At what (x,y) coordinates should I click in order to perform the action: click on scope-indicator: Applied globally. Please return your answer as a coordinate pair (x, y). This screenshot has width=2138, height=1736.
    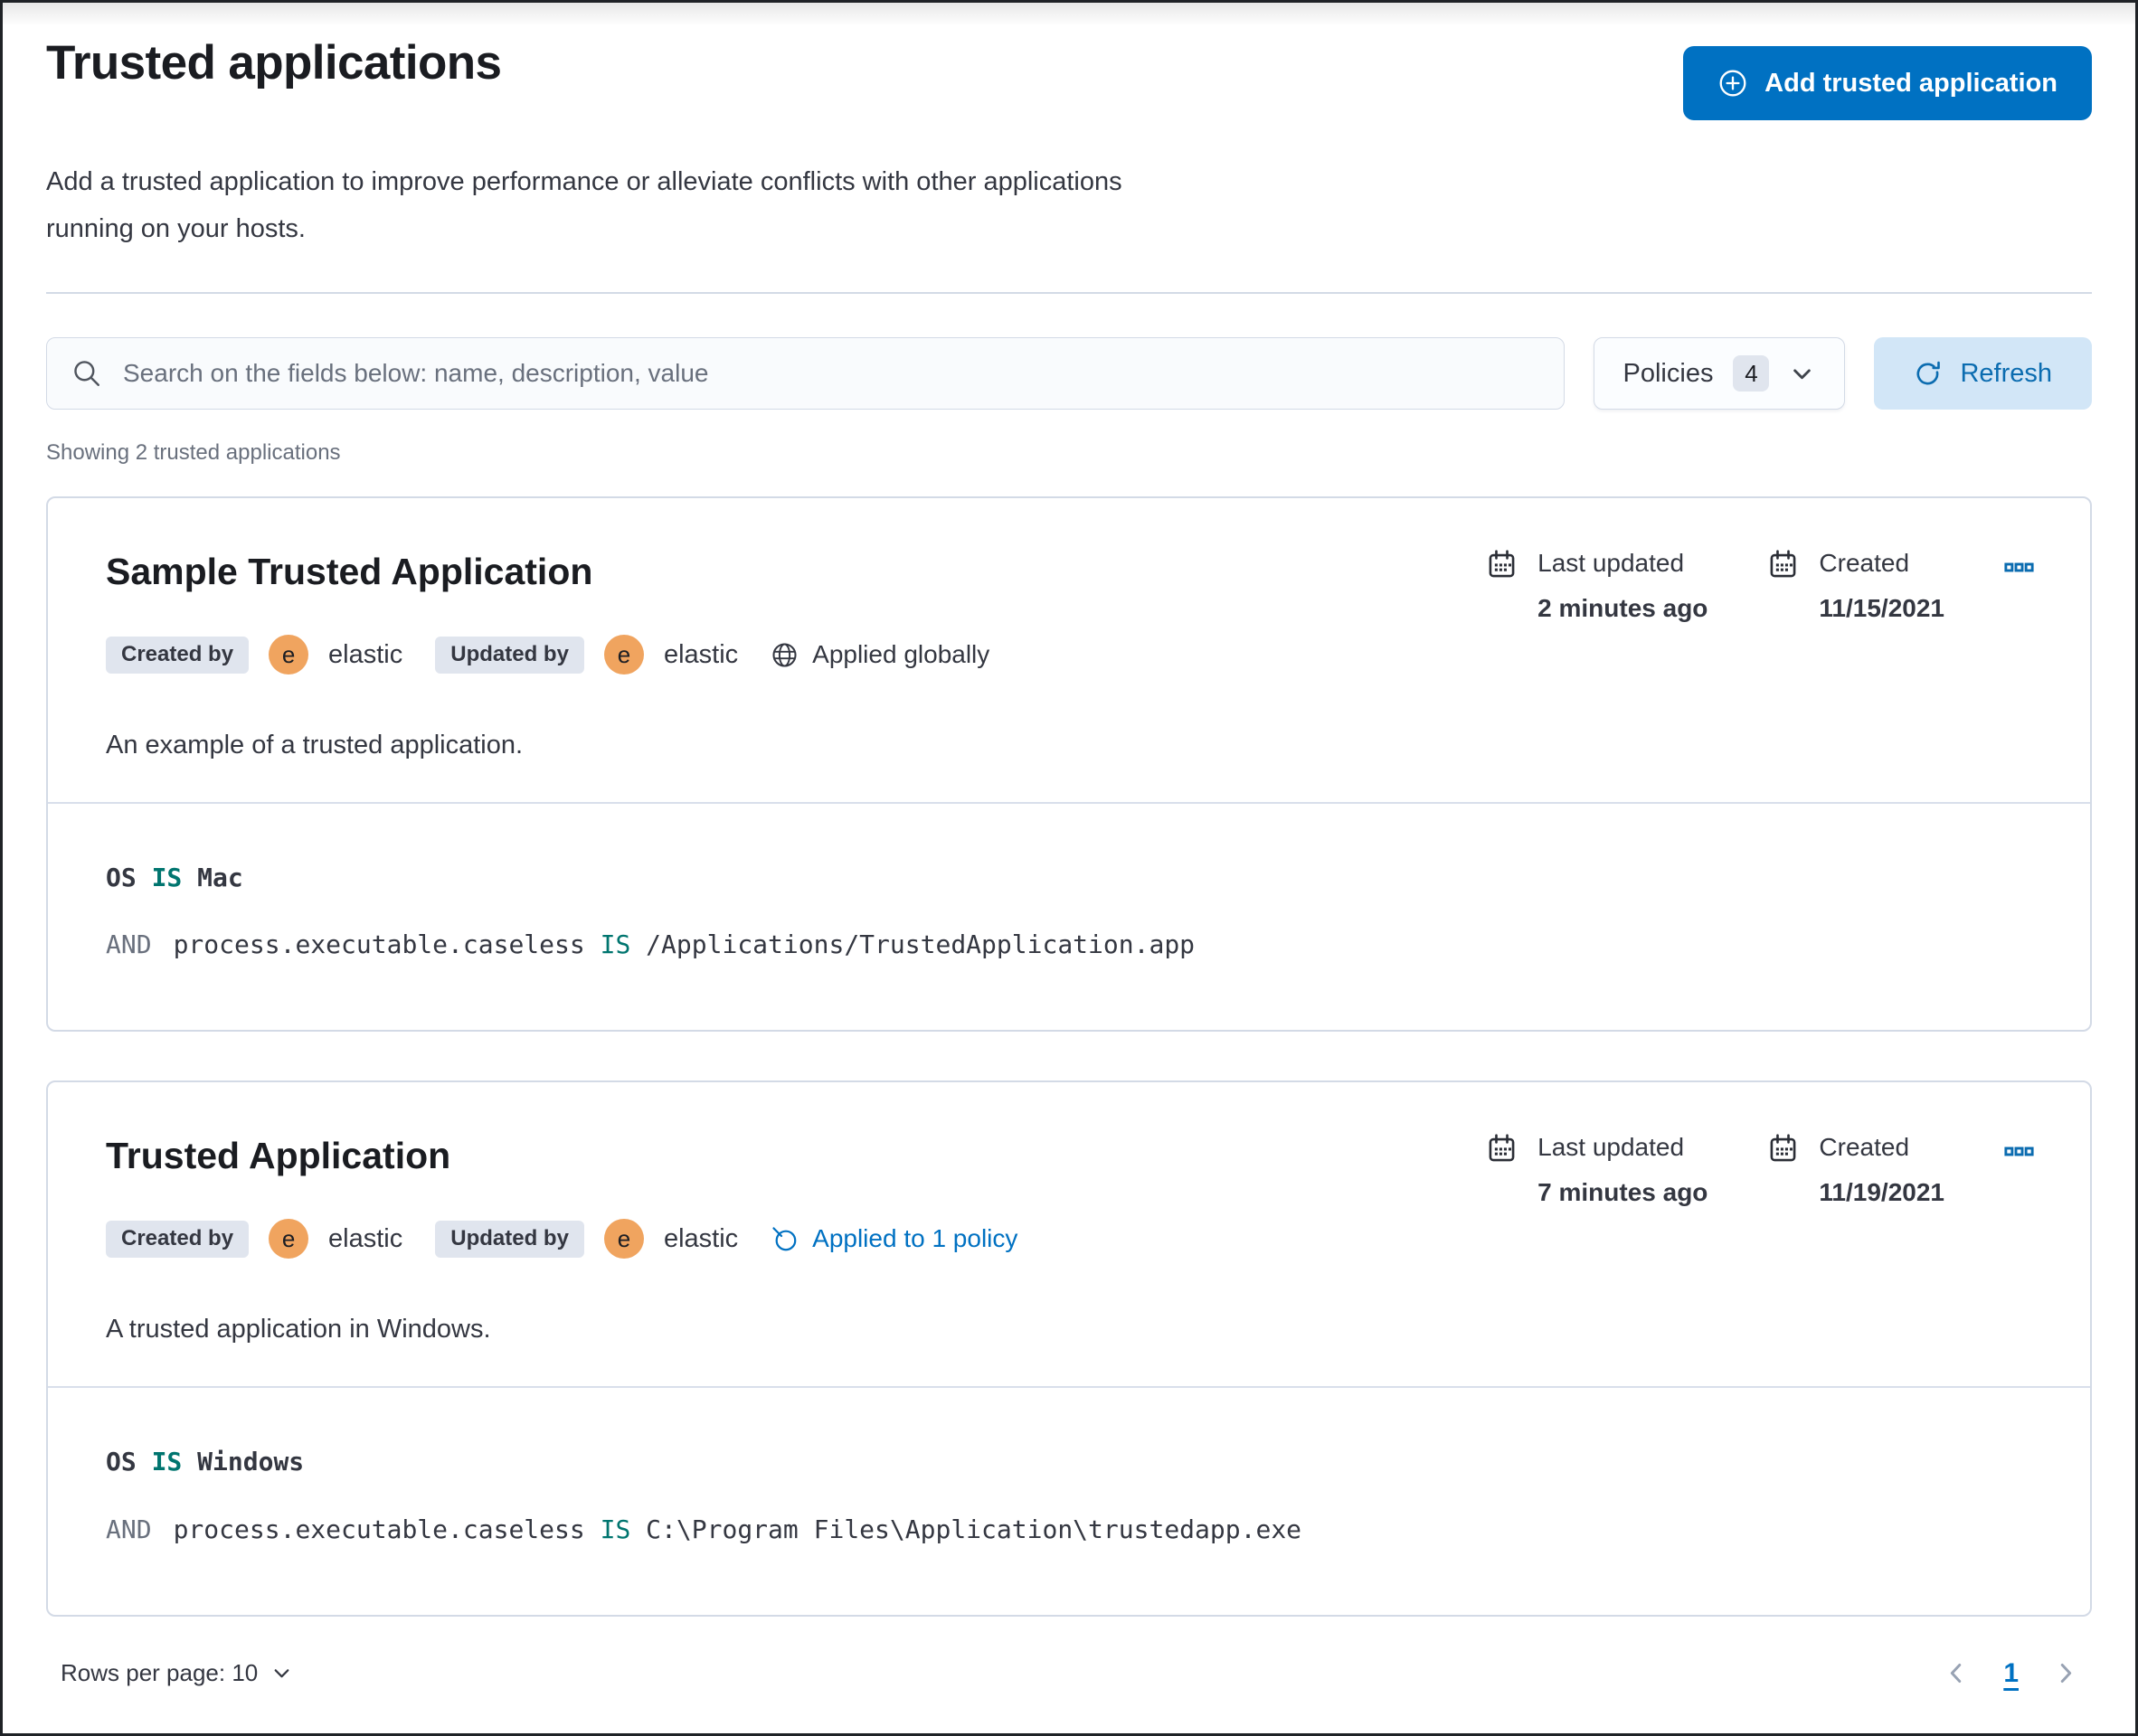
    Looking at the image, I should click on (880, 655).